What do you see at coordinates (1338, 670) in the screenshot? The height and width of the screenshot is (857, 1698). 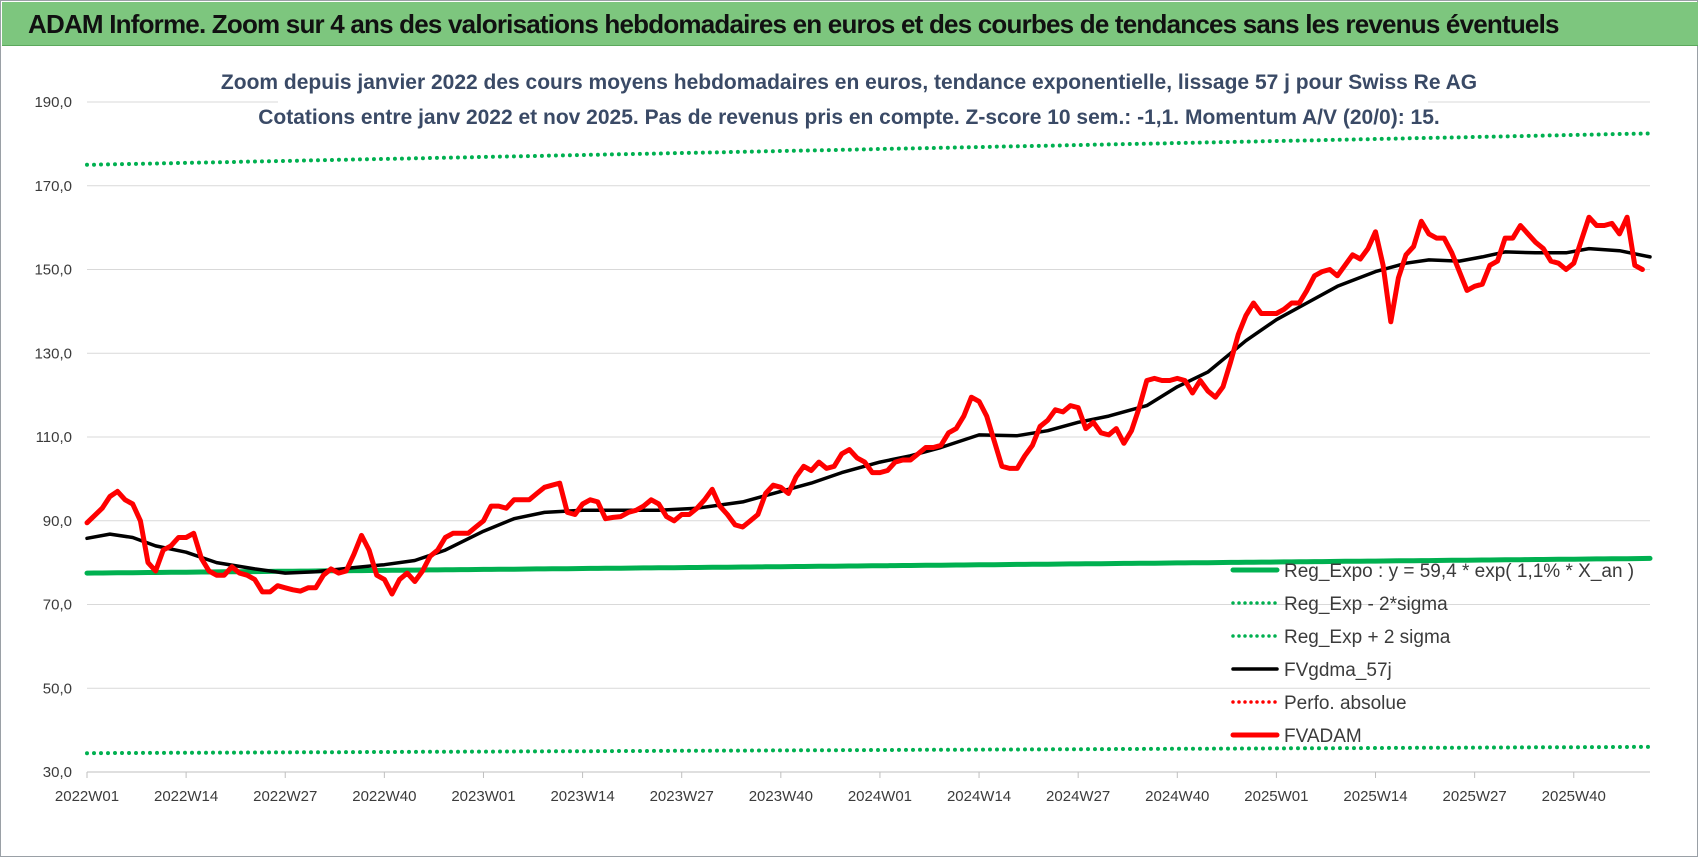 I see `legend-entry: FVgdma_57j` at bounding box center [1338, 670].